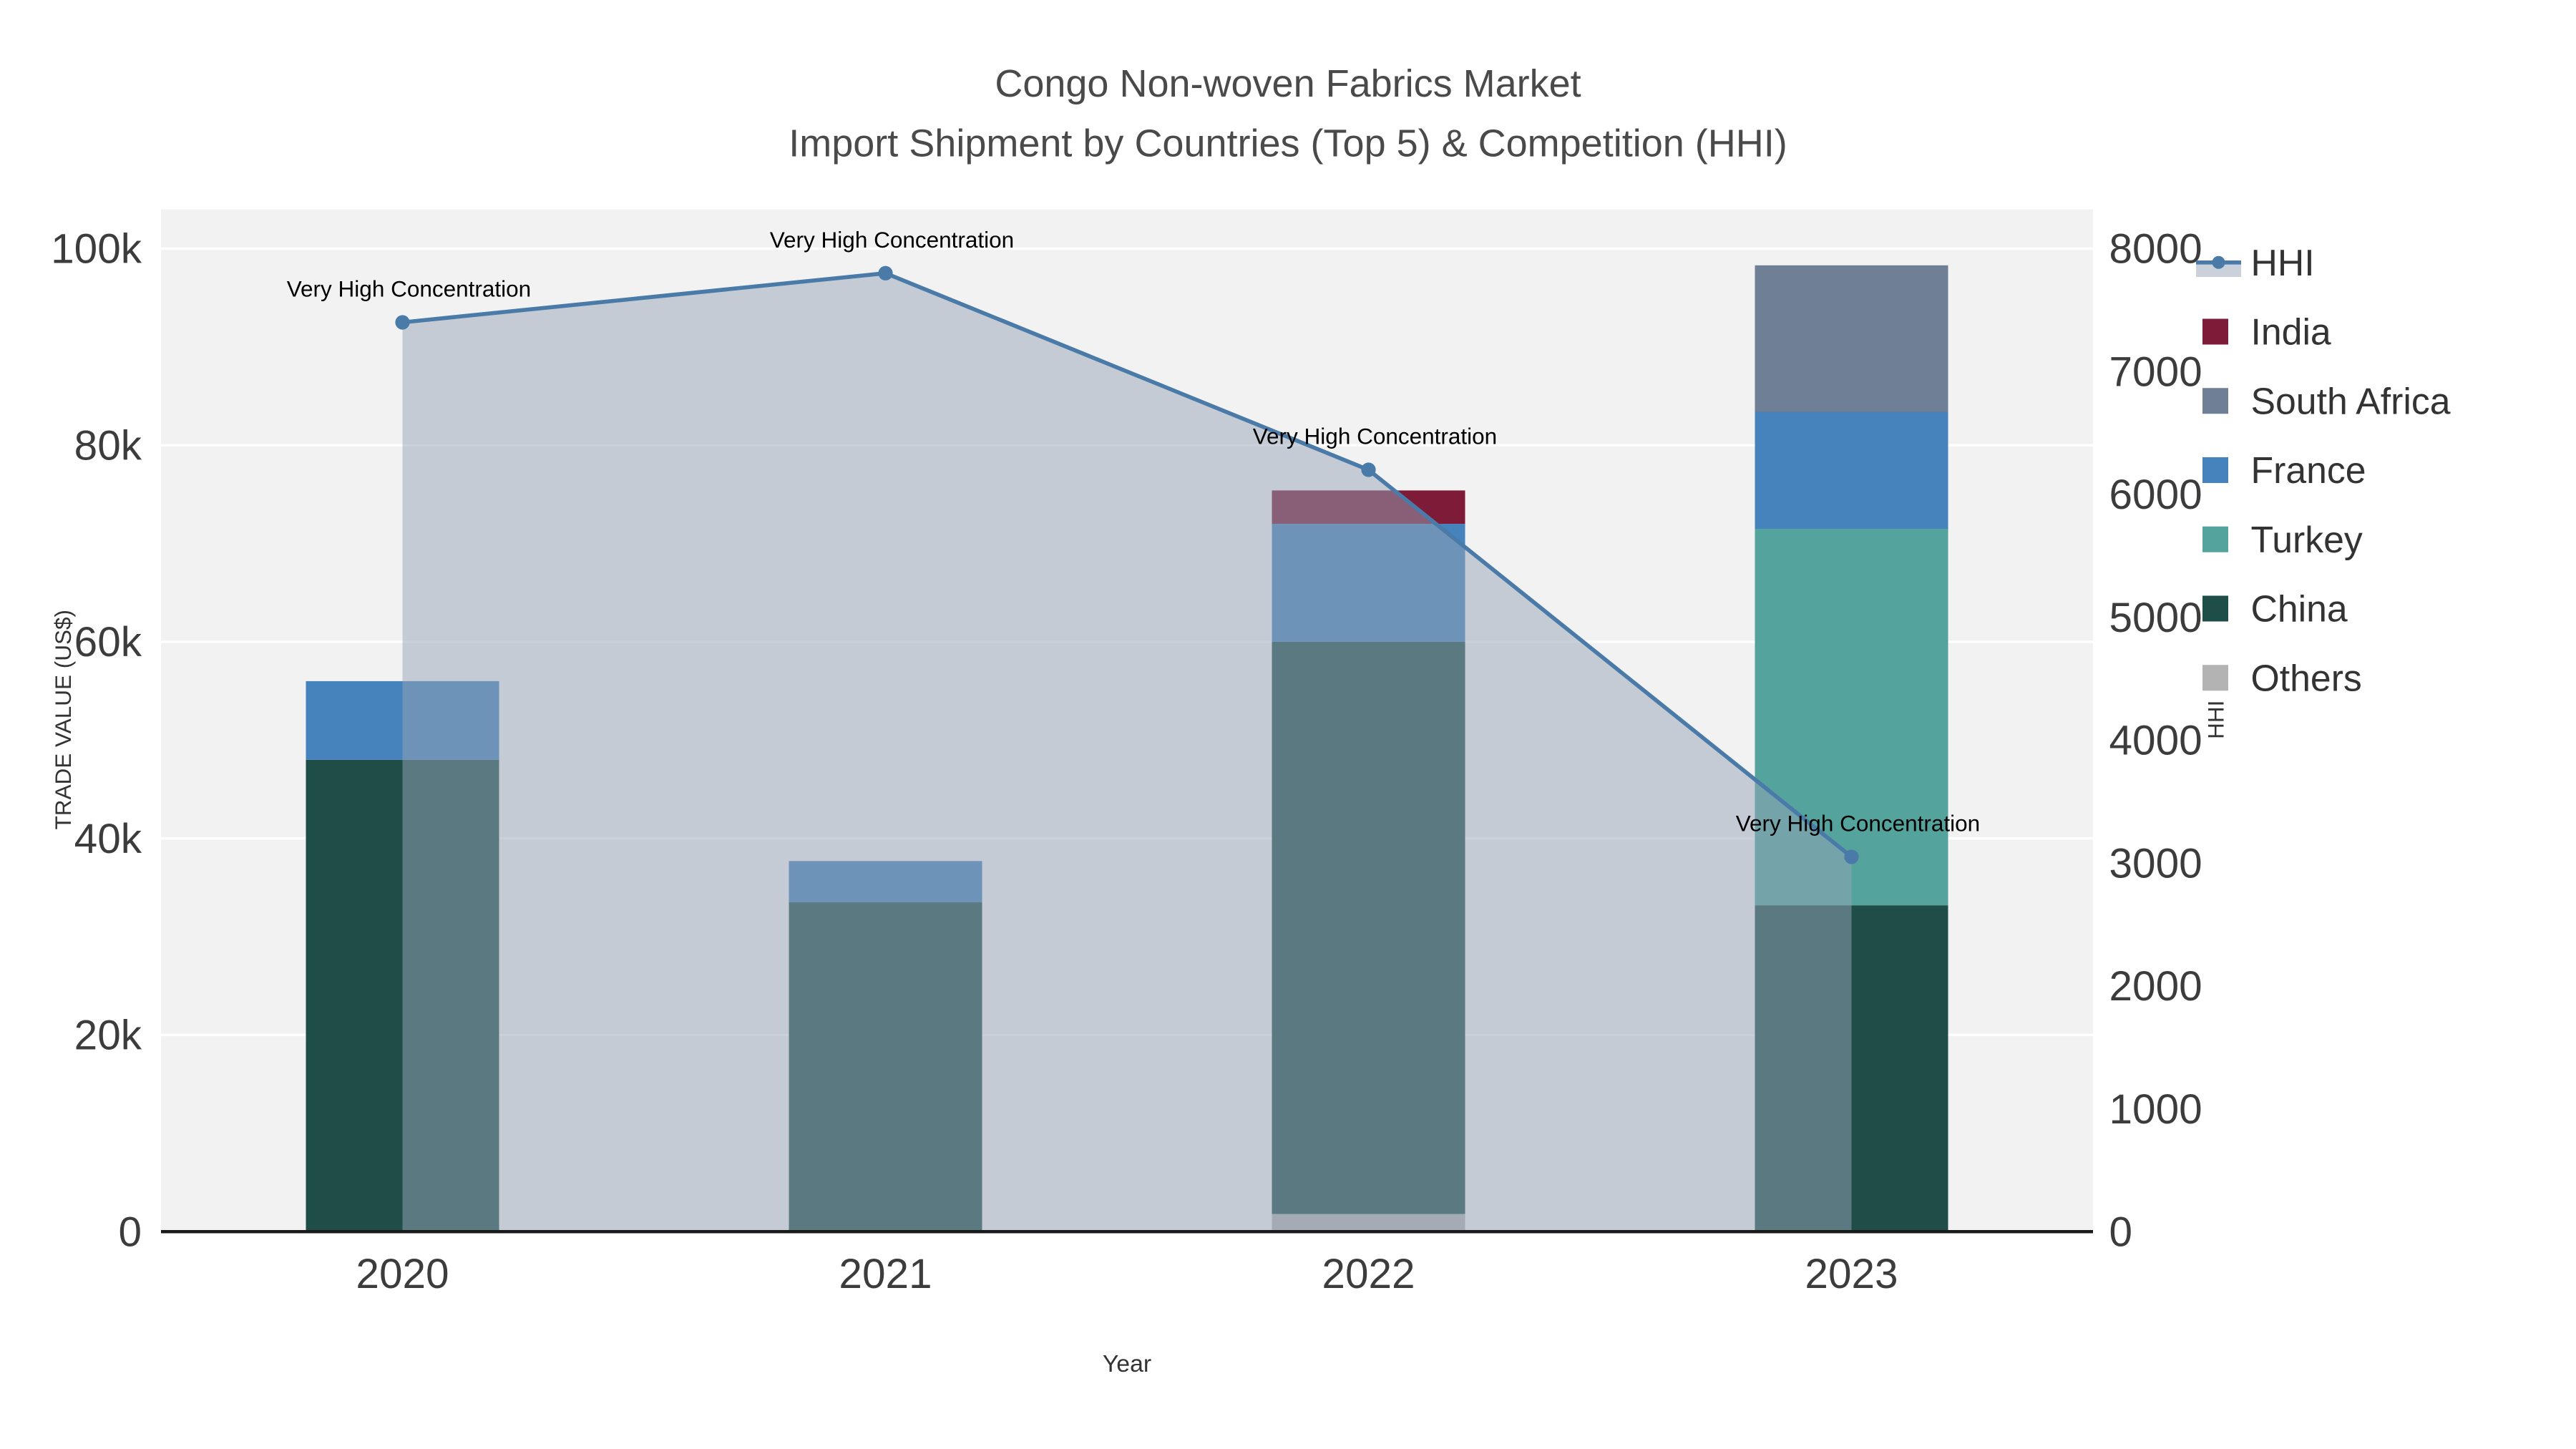 Image resolution: width=2576 pixels, height=1449 pixels. I want to click on y-right-tick-label: 4000, so click(2155, 741).